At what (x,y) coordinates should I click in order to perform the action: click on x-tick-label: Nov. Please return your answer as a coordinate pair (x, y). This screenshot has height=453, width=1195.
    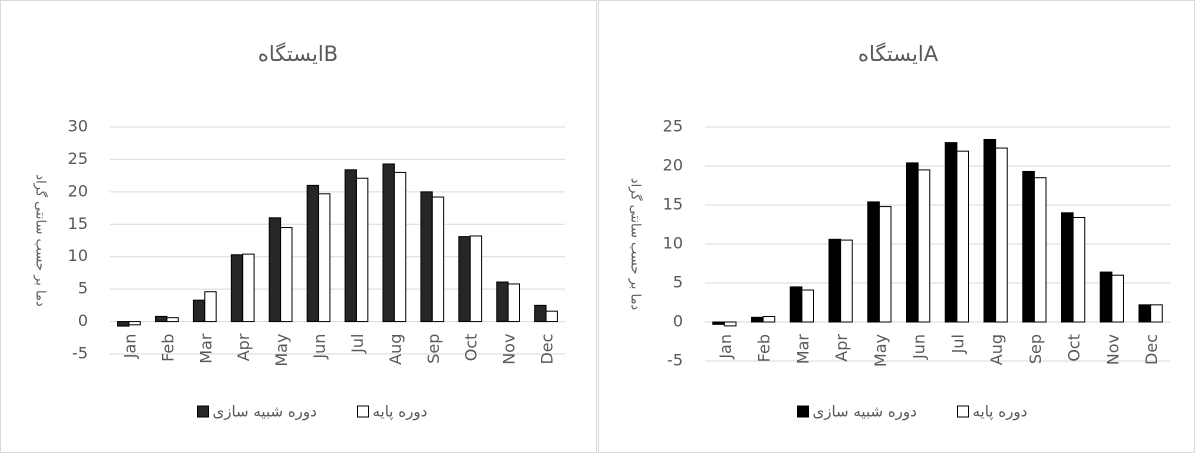
    Looking at the image, I should click on (1112, 349).